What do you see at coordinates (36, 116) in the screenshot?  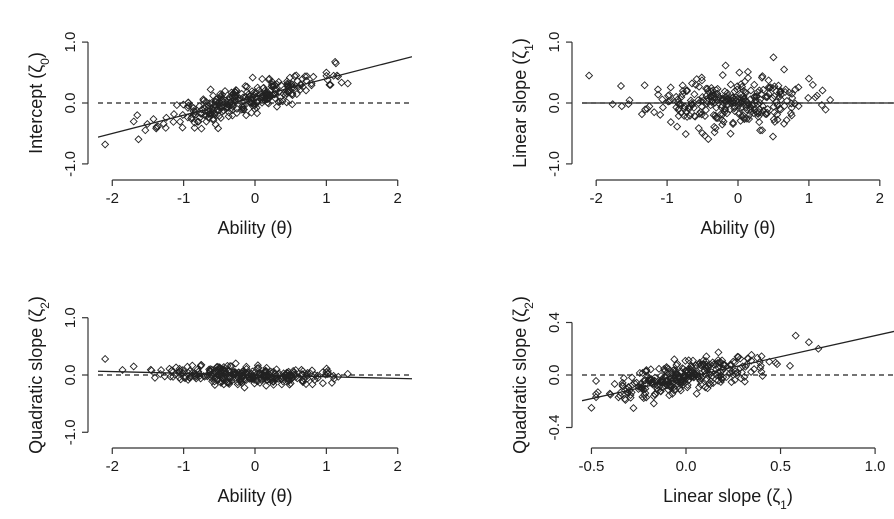 I see `axis-label-text: Intercept` at bounding box center [36, 116].